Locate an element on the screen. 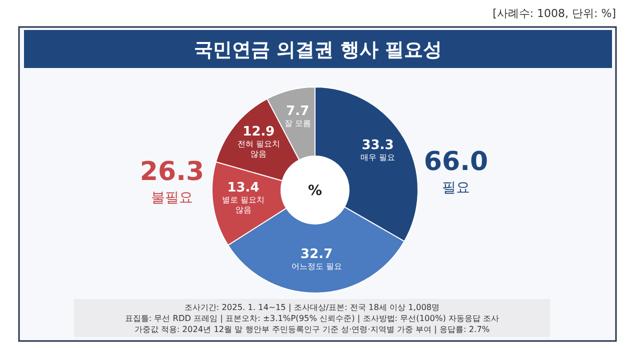  category-label: 매우 필요 is located at coordinates (378, 157).